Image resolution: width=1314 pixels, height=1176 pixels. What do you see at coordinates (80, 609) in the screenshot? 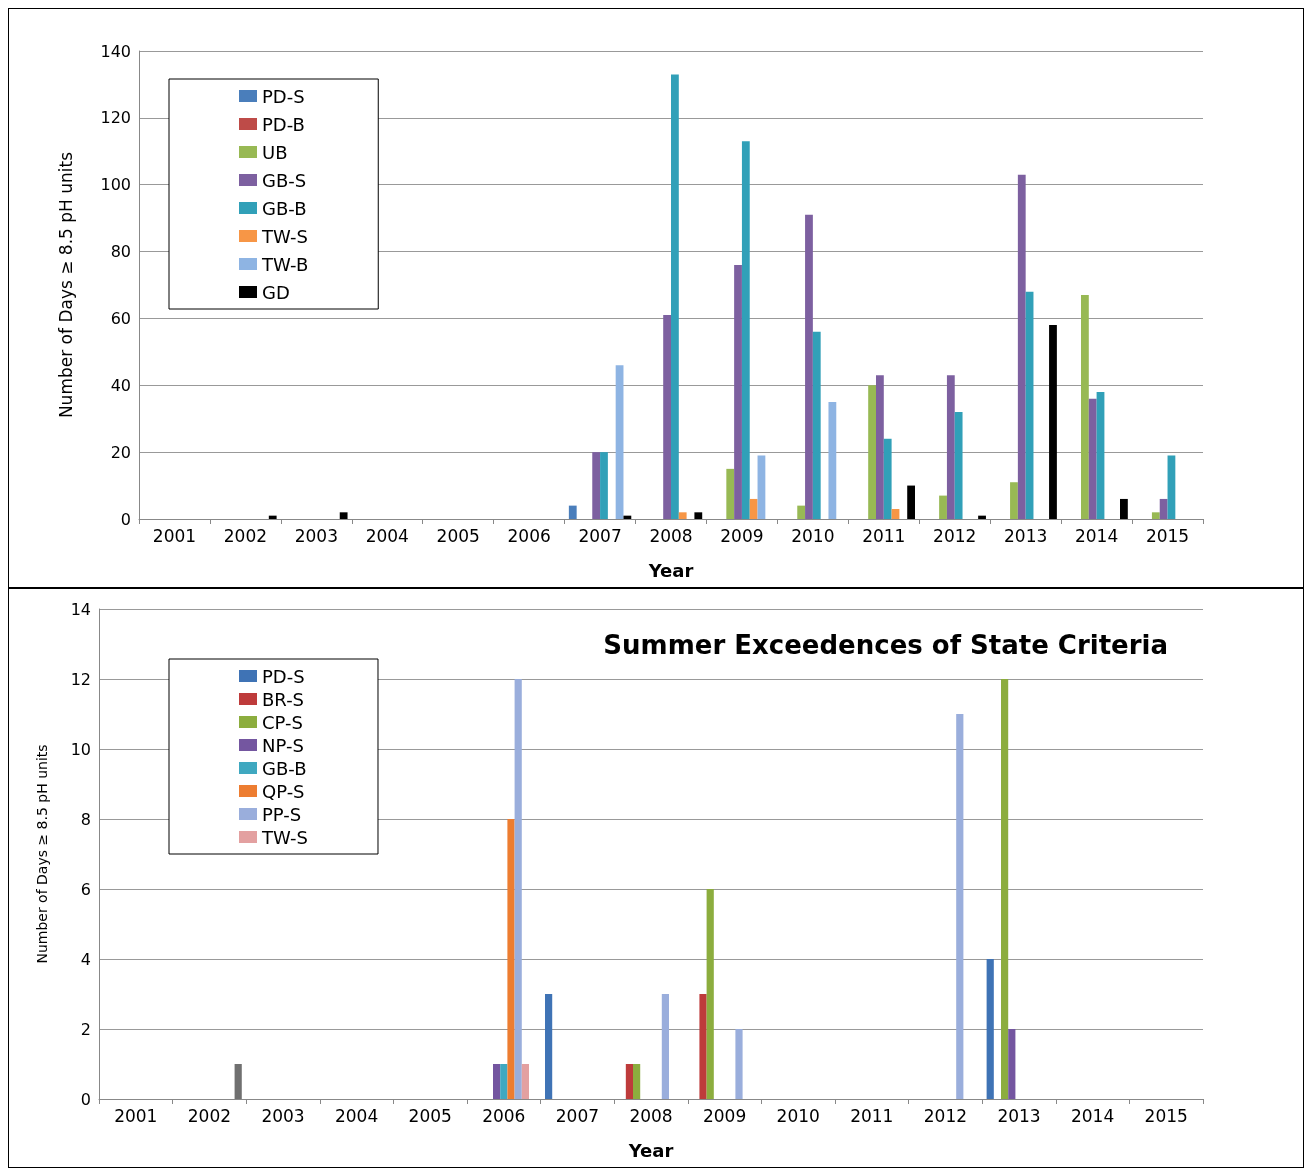
I see `y-tick-label: 14` at bounding box center [80, 609].